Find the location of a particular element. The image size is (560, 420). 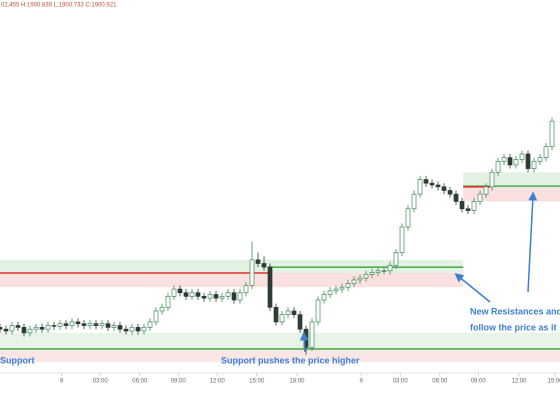

annotation: Support is located at coordinates (17, 360).